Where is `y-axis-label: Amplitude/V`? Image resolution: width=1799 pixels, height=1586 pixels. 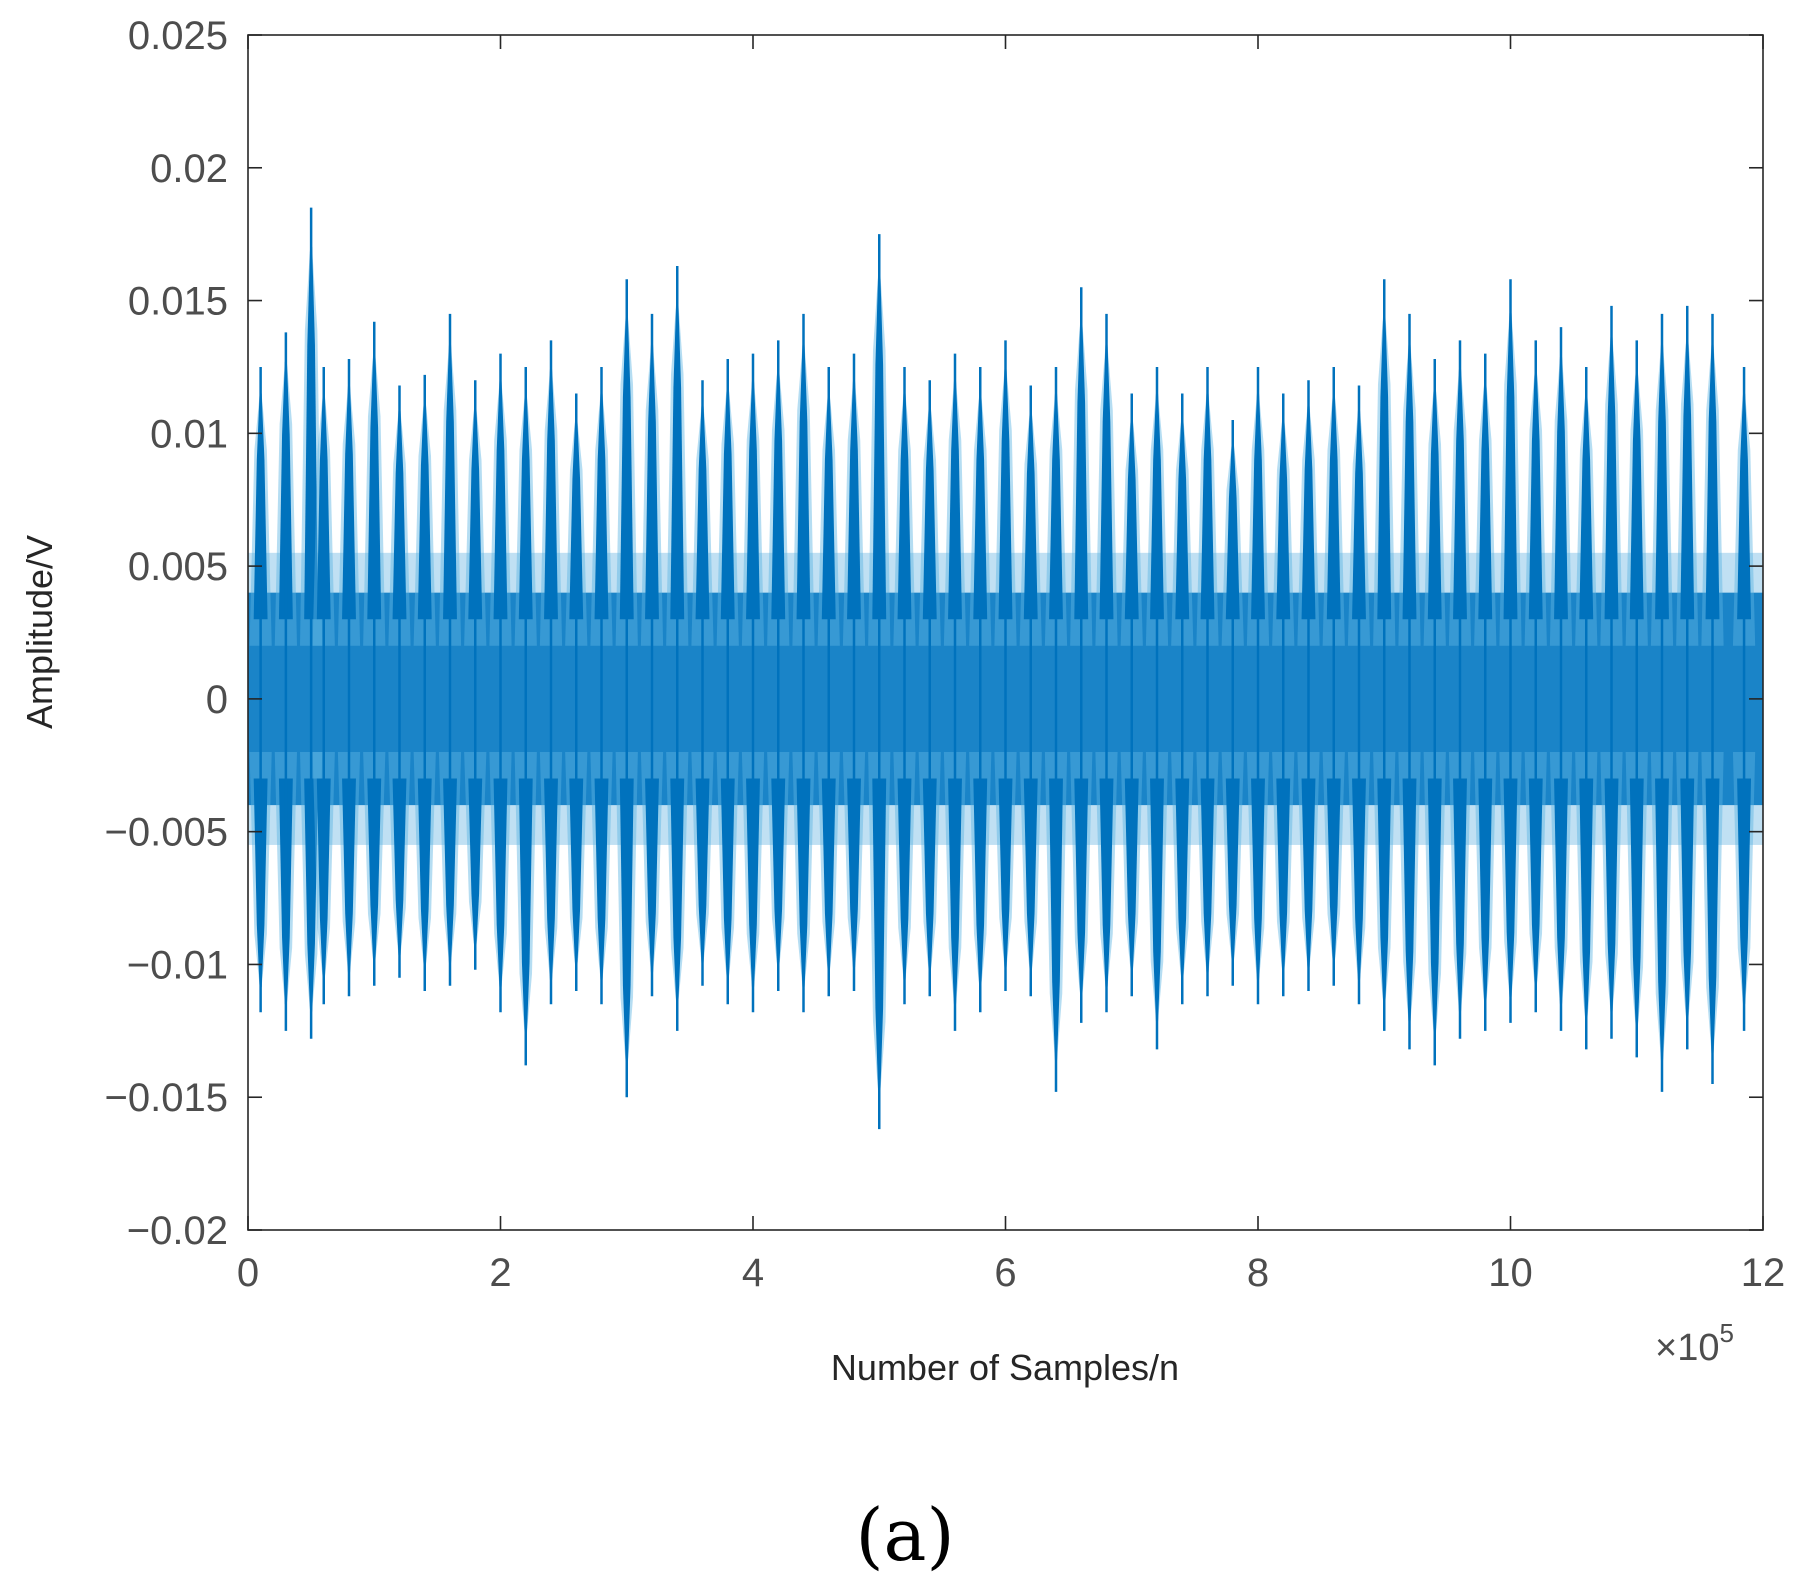 y-axis-label: Amplitude/V is located at coordinates (39, 632).